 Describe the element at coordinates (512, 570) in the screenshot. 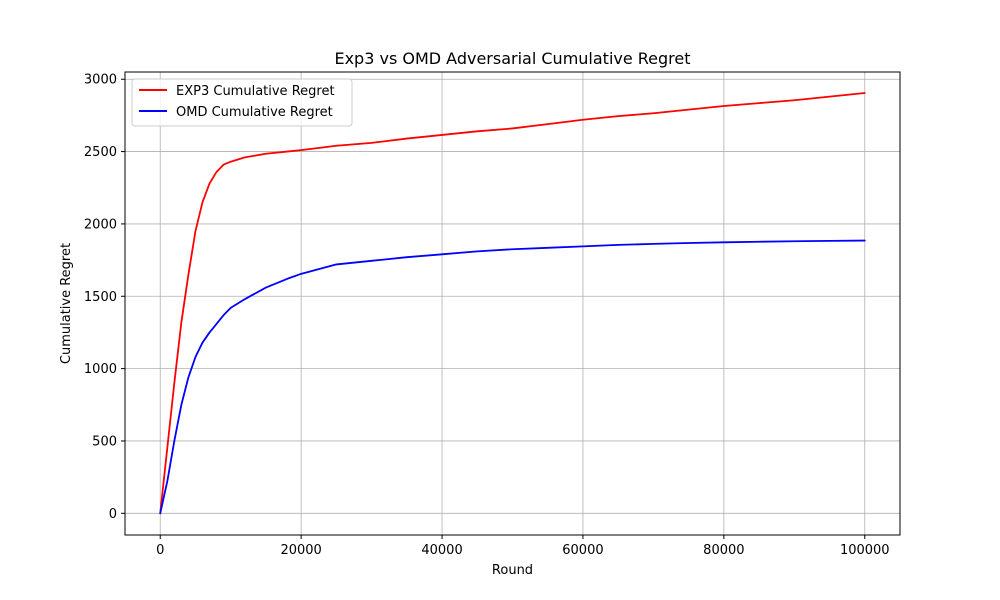

I see `x-axis-label: Round` at that location.